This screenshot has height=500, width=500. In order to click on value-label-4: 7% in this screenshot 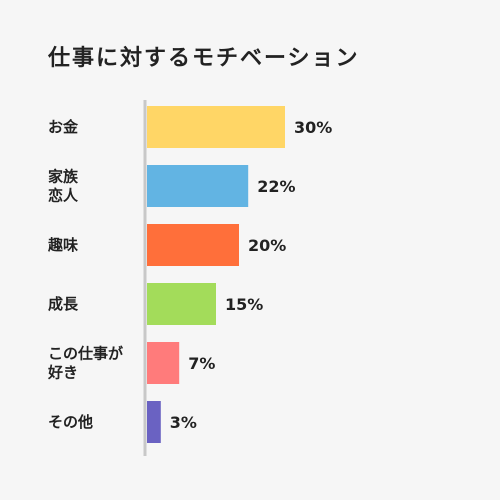, I will do `click(201, 363)`.